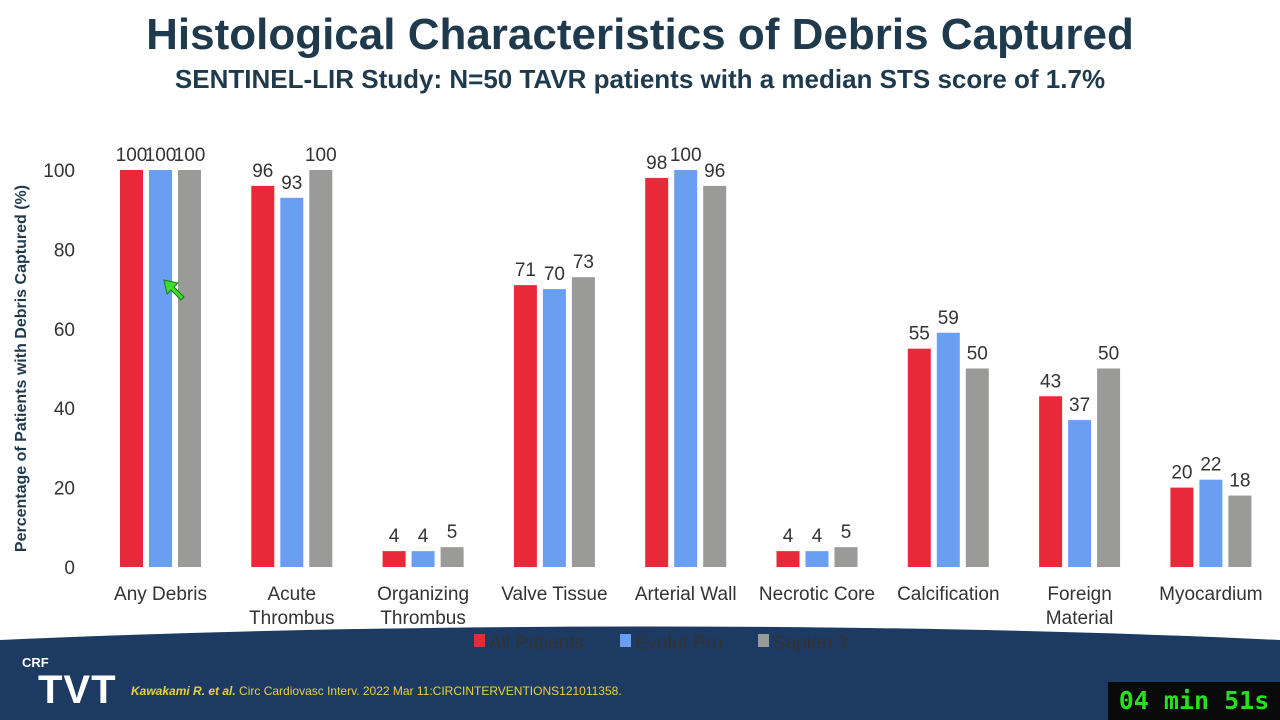  What do you see at coordinates (64, 330) in the screenshot?
I see `y-tick-label: 60` at bounding box center [64, 330].